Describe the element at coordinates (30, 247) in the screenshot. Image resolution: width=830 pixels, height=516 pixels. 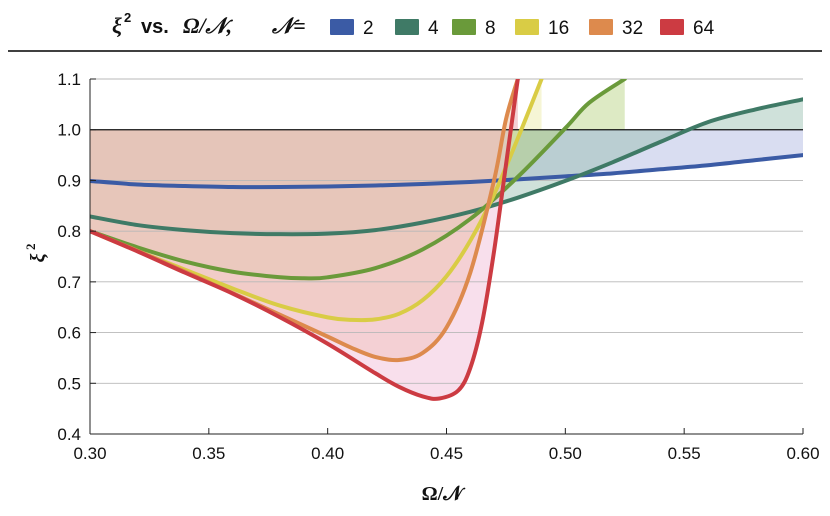
I see `y-axis-label-superscript: 2` at that location.